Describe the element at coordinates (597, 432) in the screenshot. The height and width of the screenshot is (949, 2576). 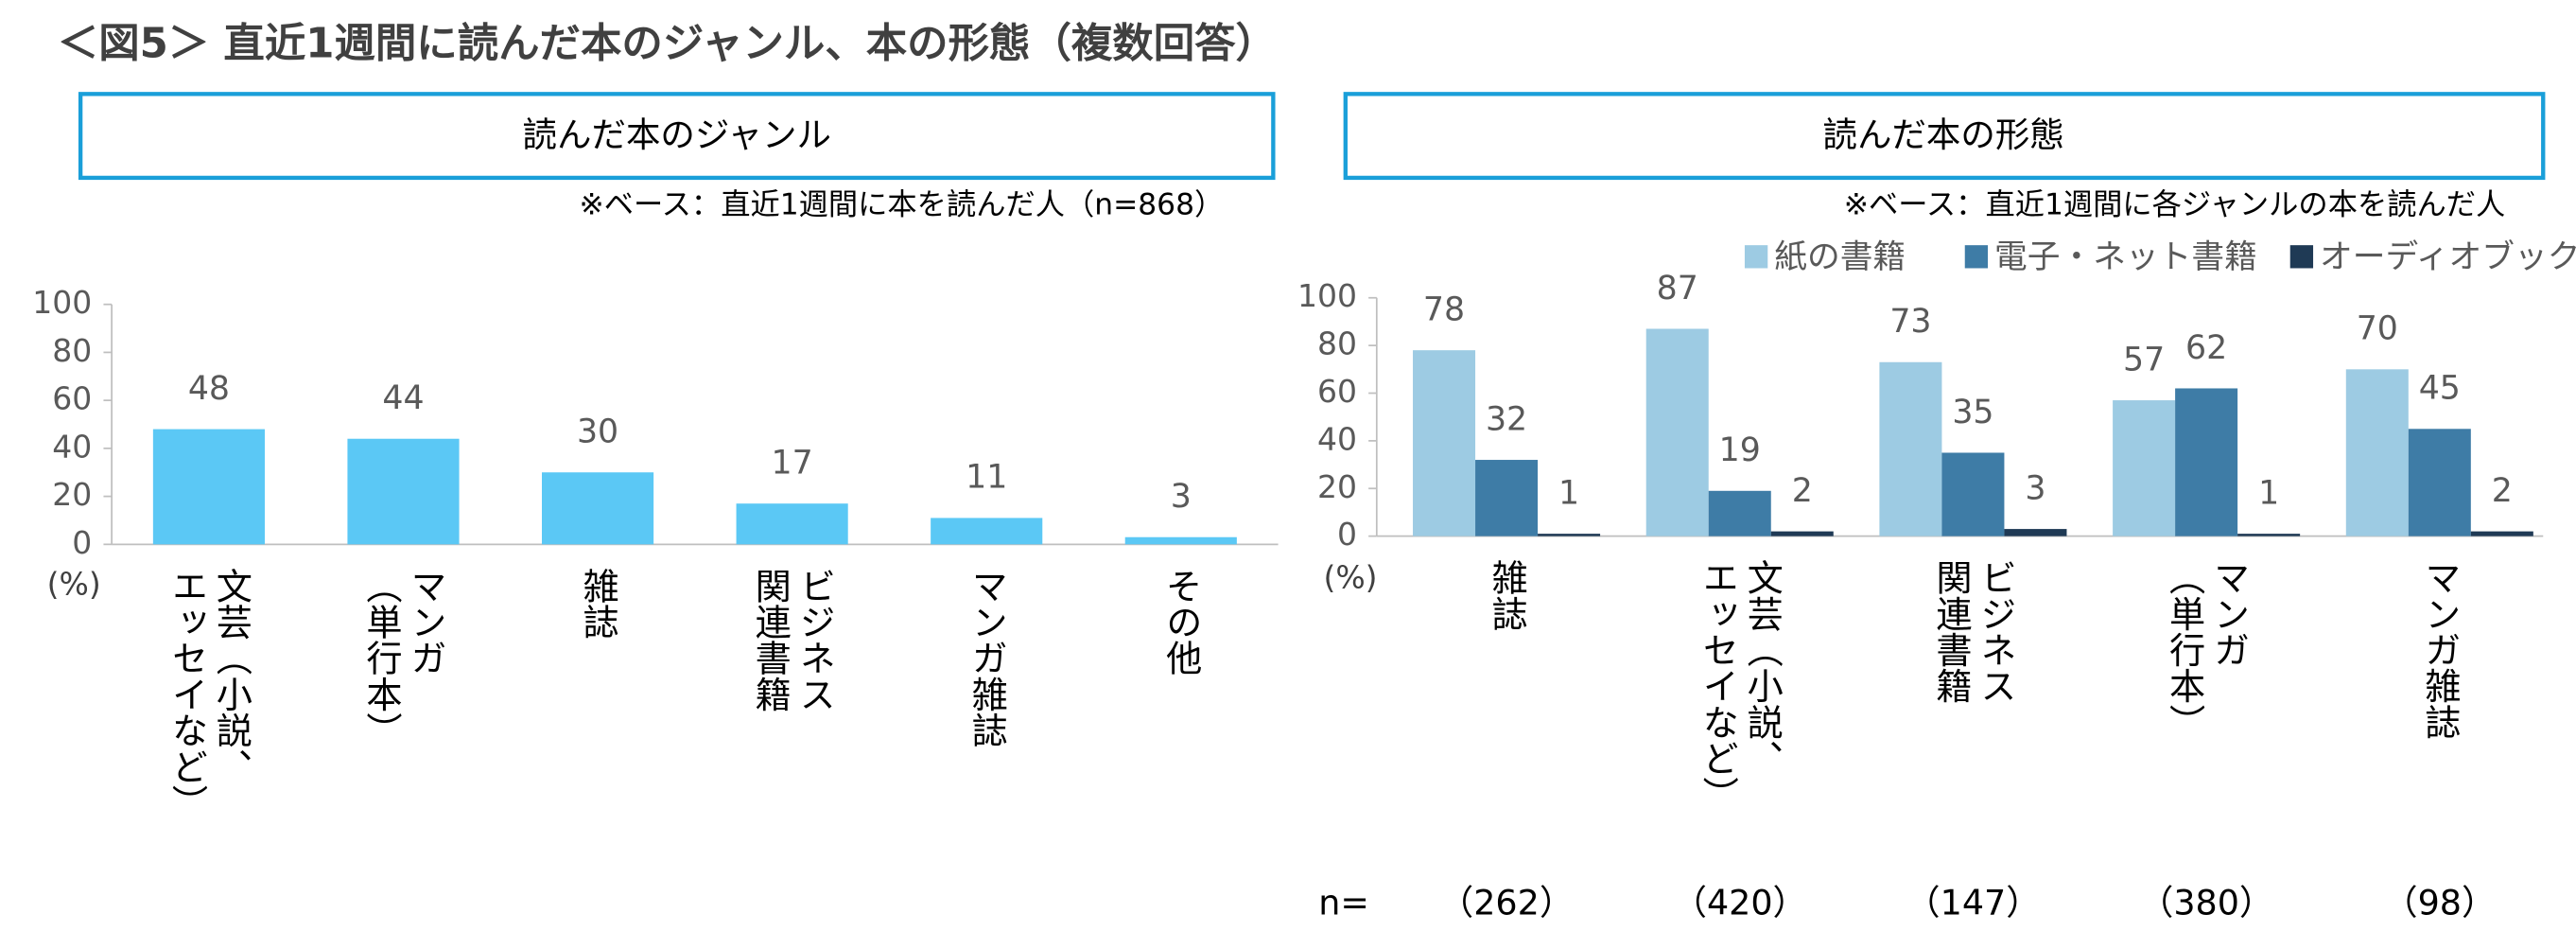
I see `value-label: 30` at that location.